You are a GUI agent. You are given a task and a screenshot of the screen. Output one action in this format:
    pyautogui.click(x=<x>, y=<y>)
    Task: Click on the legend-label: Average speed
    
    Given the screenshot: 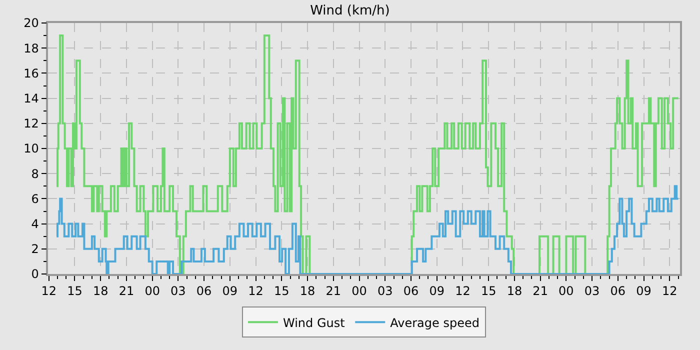 What is the action you would take?
    pyautogui.click(x=435, y=323)
    